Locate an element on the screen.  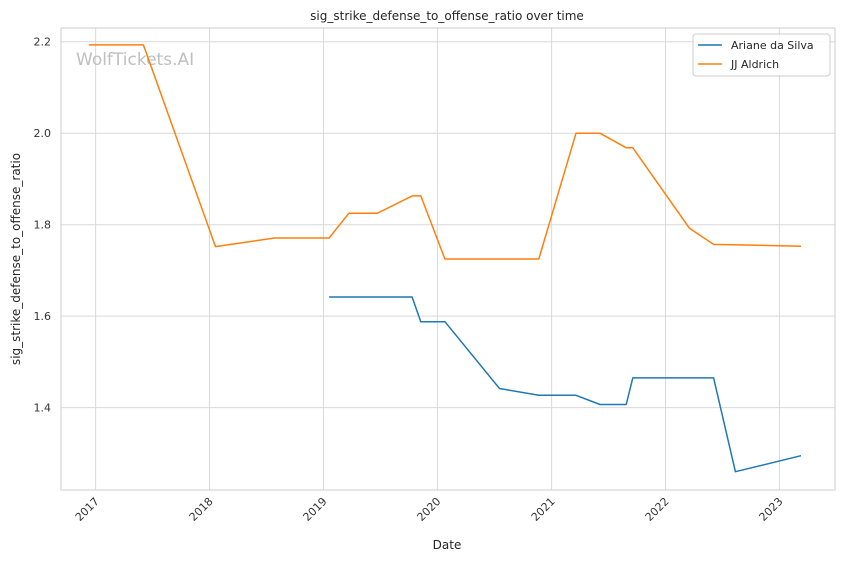
legend-label-jj-aldrich: JJ Aldrich is located at coordinates (754, 64).